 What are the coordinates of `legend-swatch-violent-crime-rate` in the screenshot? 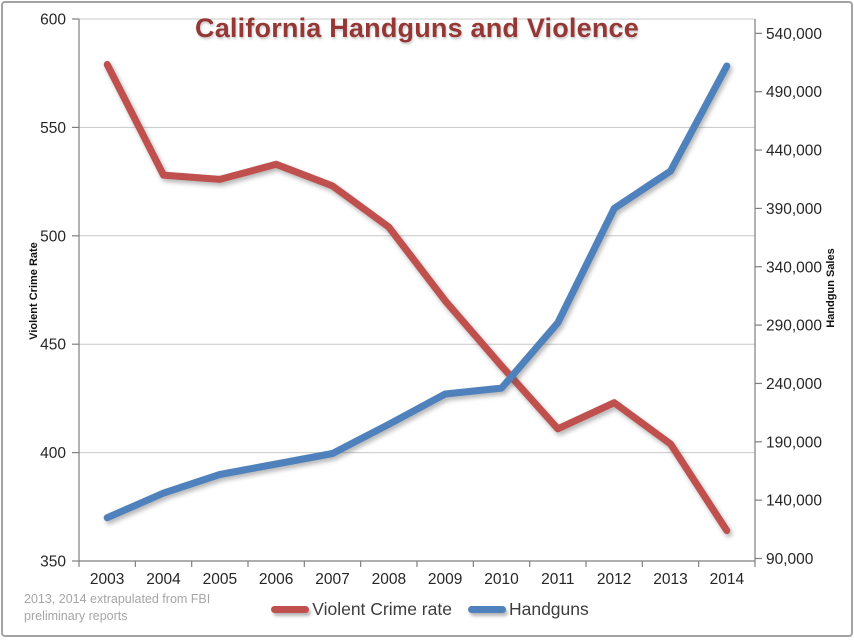 It's located at (290, 609).